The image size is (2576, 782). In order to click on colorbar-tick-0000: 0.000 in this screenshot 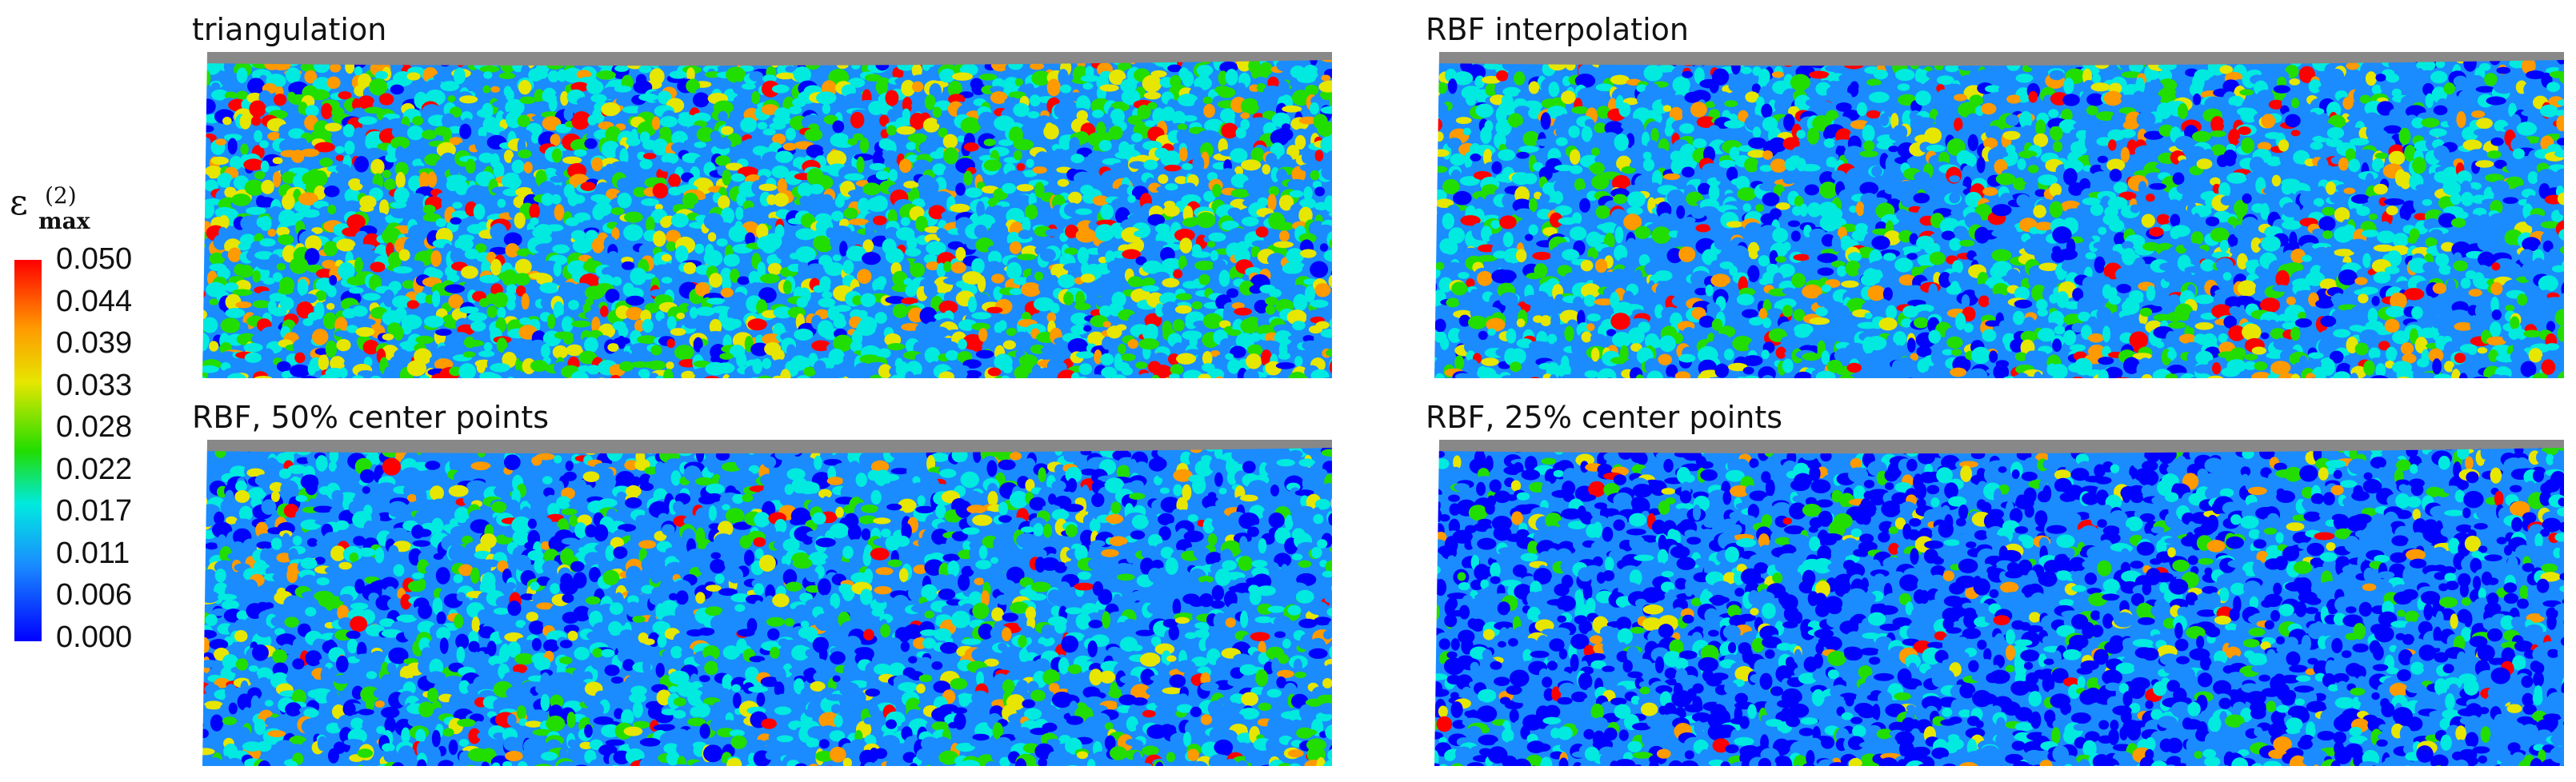, I will do `click(94, 637)`.